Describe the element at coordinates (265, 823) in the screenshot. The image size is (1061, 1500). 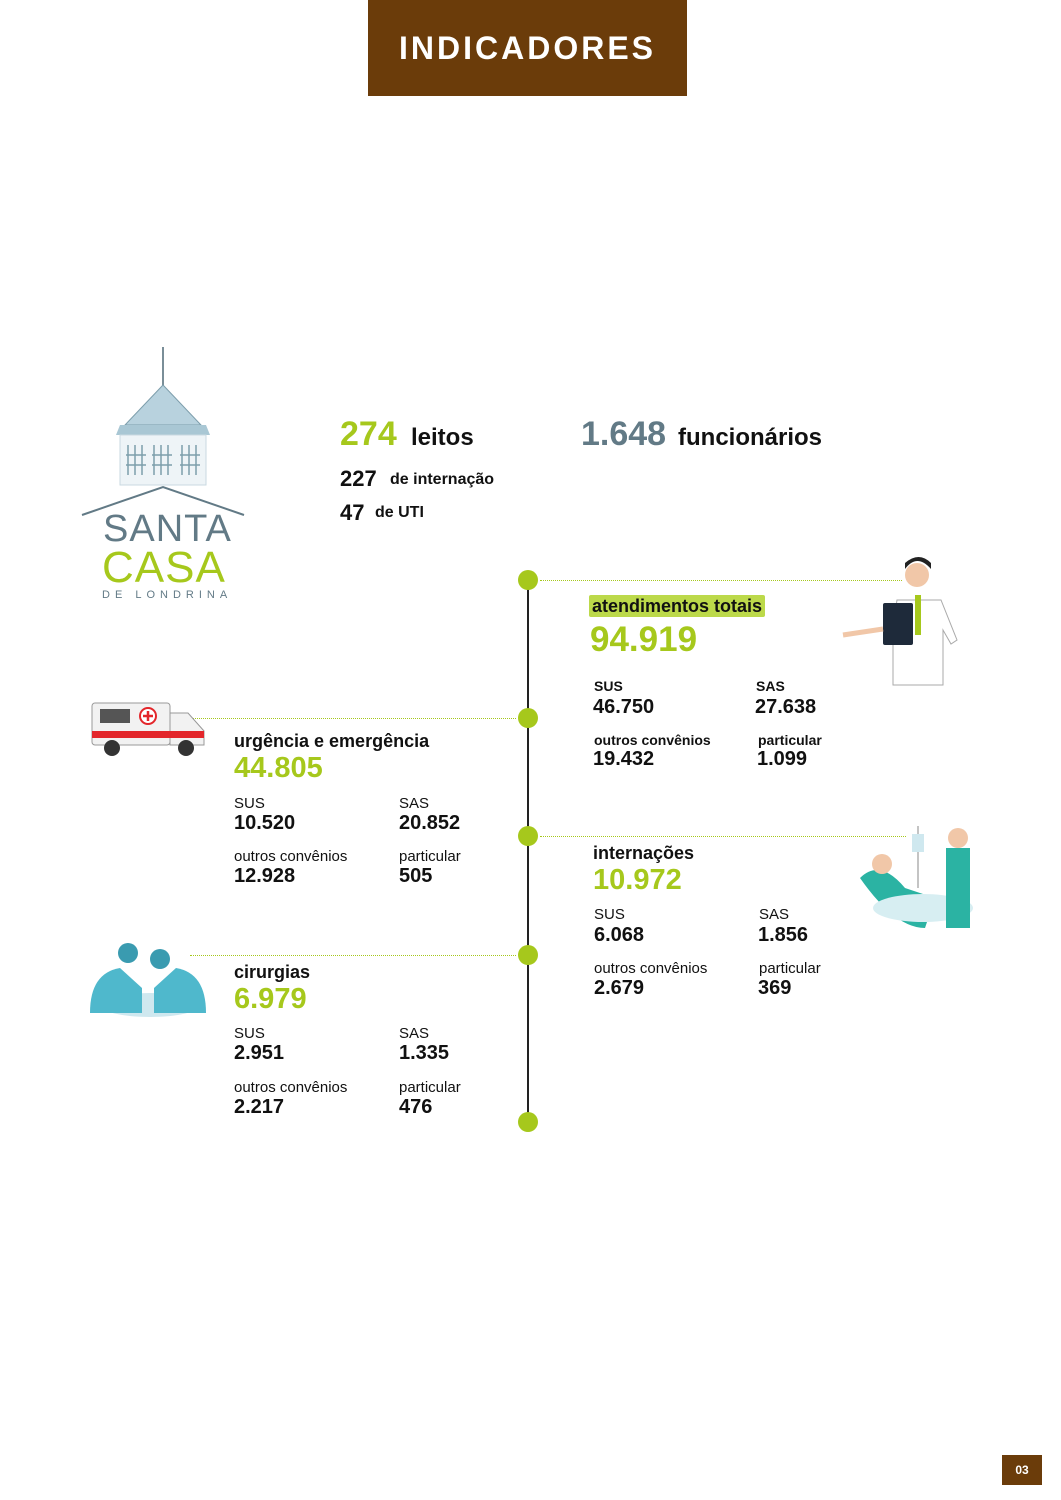
I see `sus-value: 10.520` at that location.